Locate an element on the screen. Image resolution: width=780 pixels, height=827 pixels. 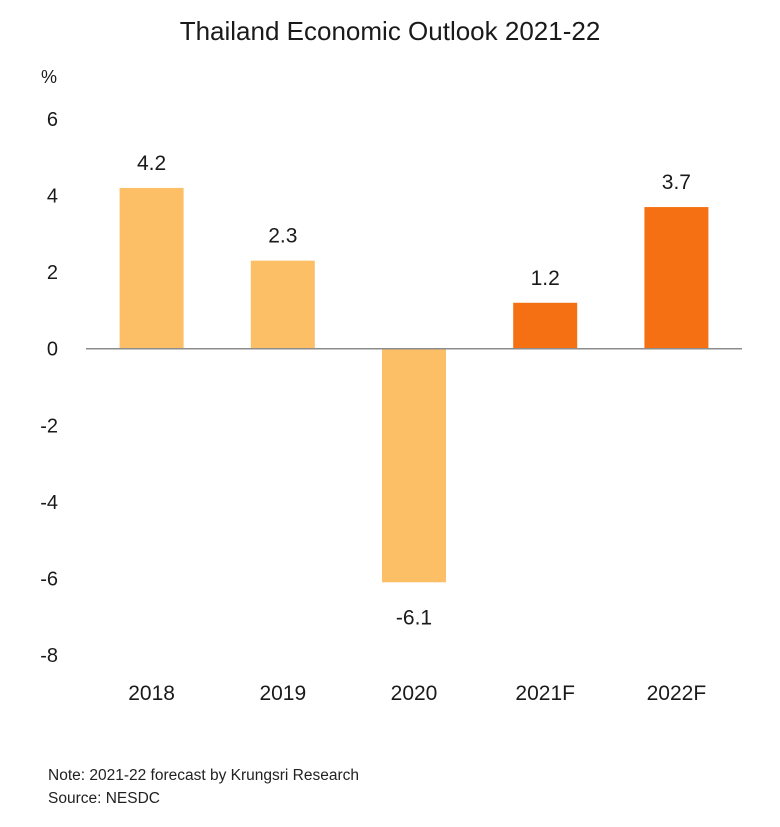
y-tick-label: 4 is located at coordinates (52, 197).